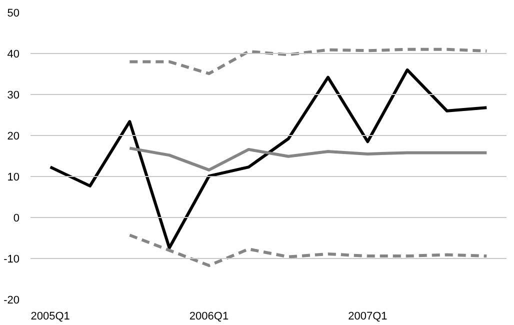  What do you see at coordinates (13, 178) in the screenshot?
I see `y-tick-label: 10` at bounding box center [13, 178].